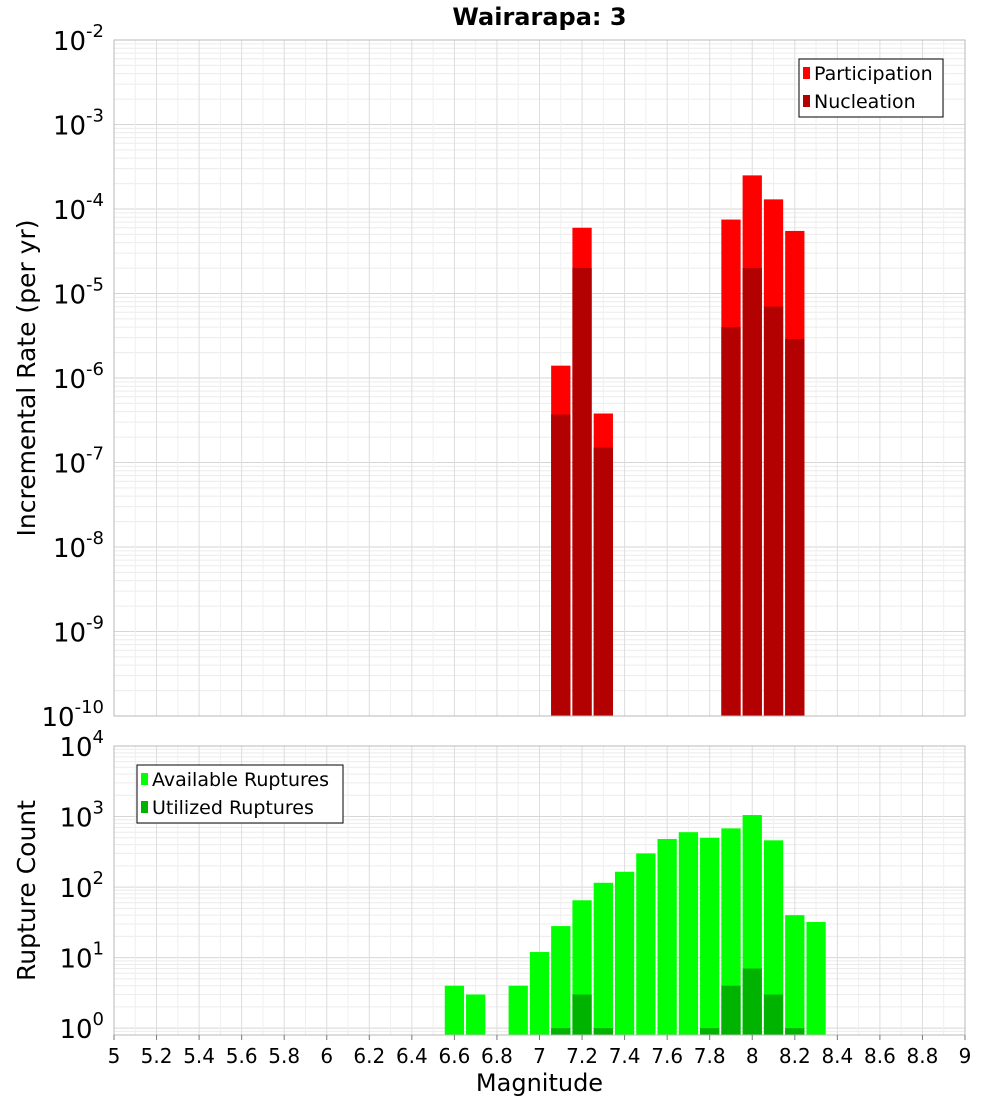 The height and width of the screenshot is (1104, 1000). I want to click on x-tick-label: 8.2, so click(795, 1056).